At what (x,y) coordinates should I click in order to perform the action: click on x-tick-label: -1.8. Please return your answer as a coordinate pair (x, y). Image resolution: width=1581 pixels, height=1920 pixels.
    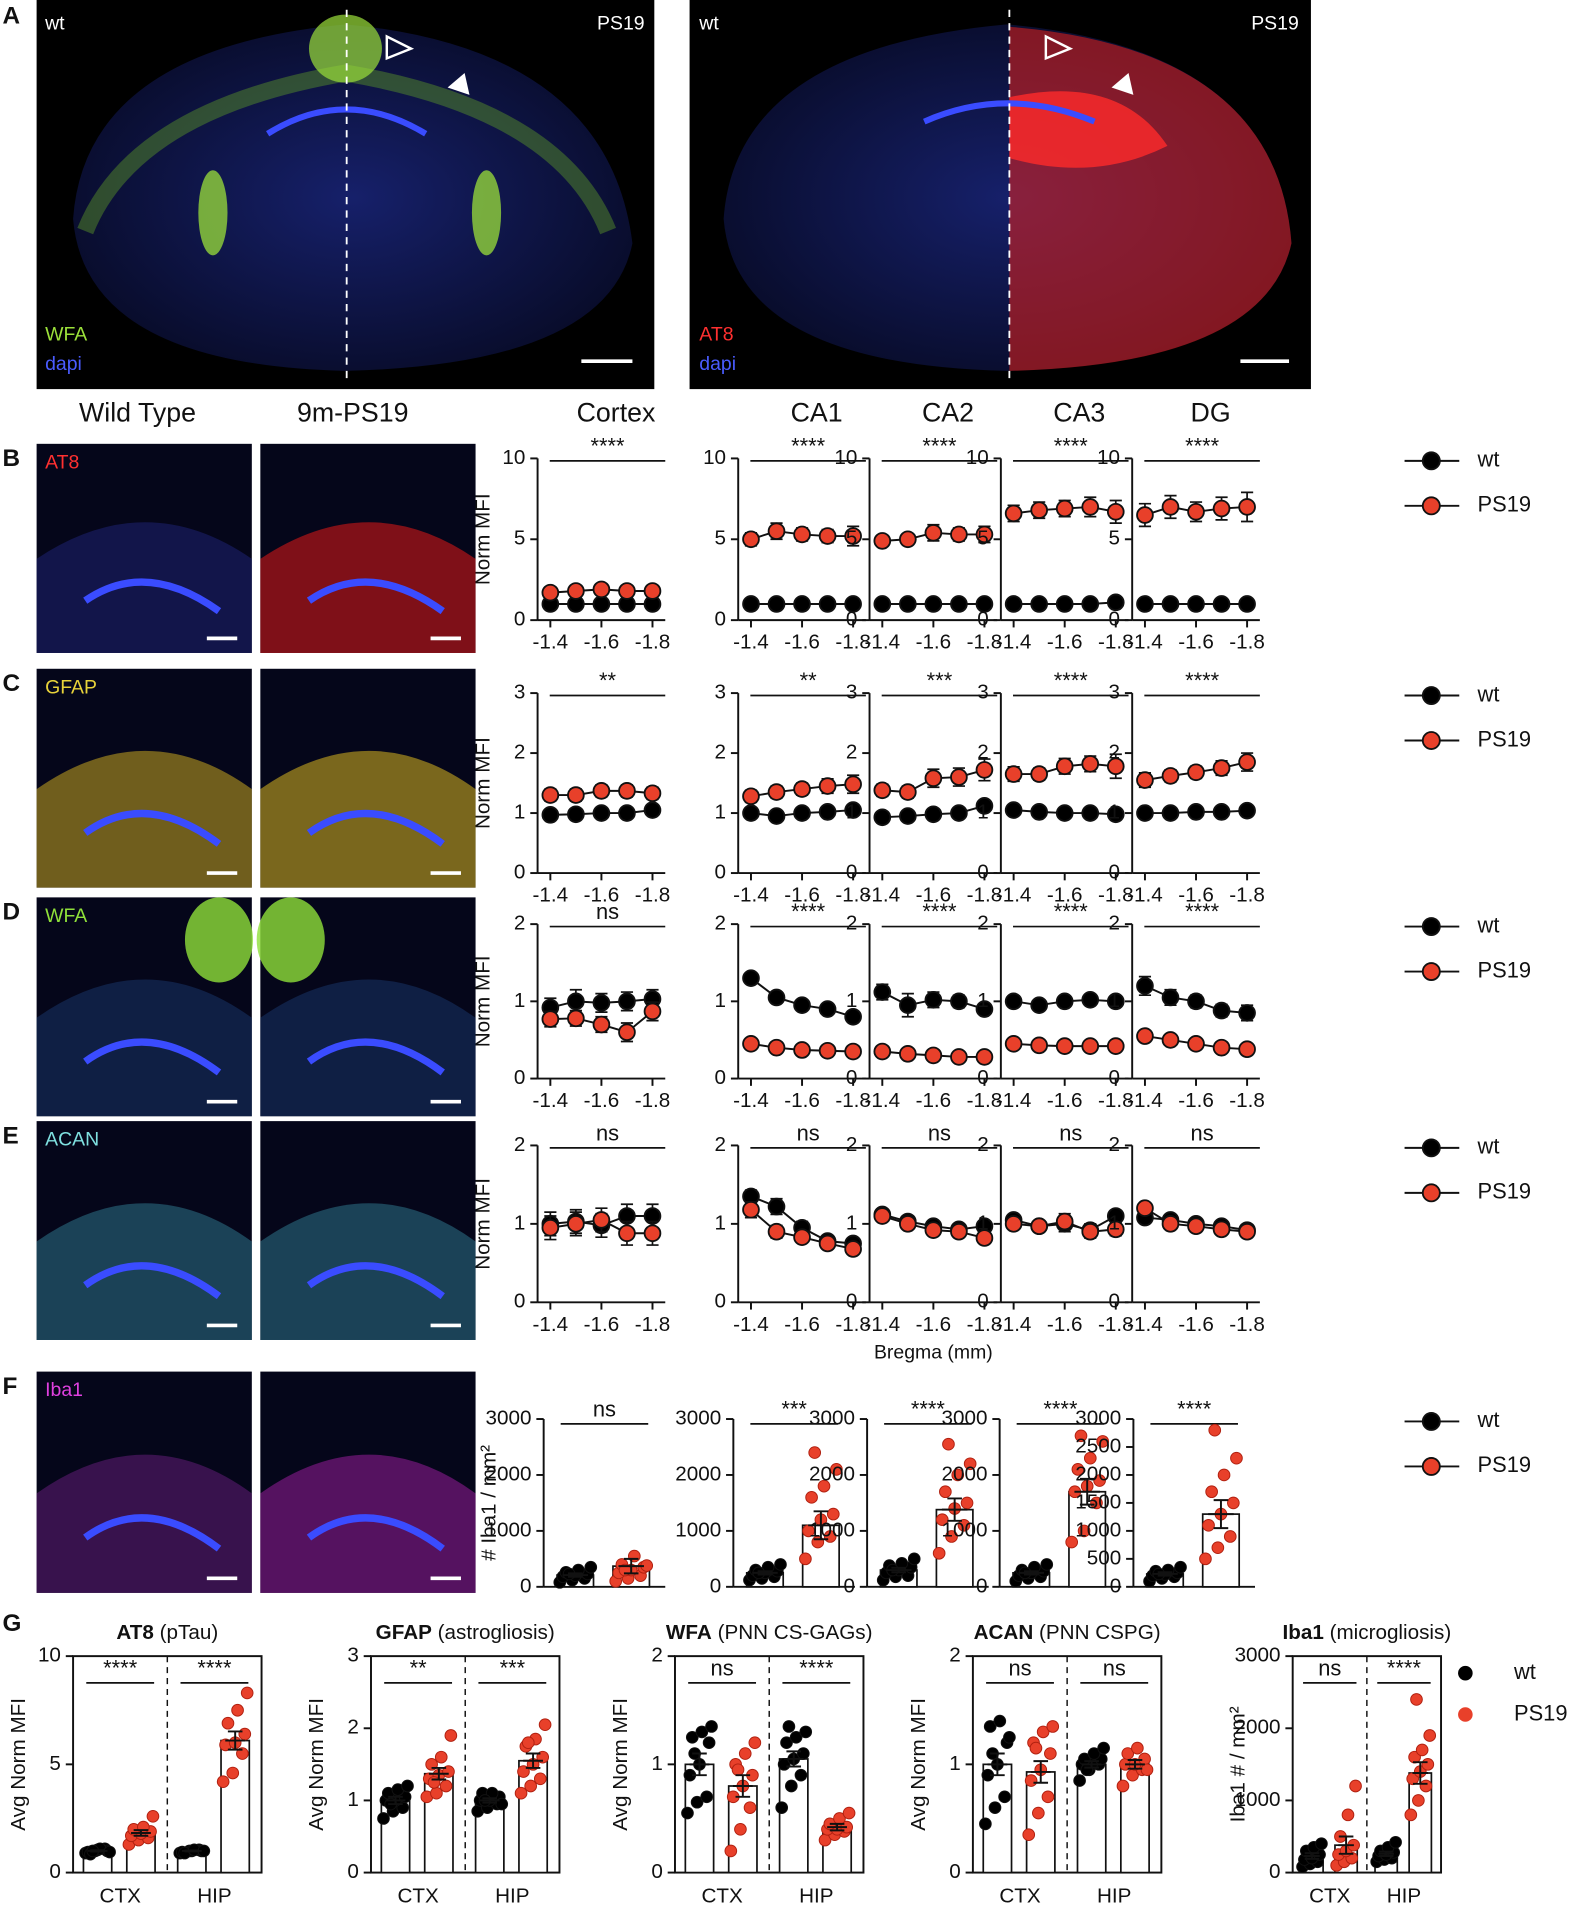
    Looking at the image, I should click on (653, 1324).